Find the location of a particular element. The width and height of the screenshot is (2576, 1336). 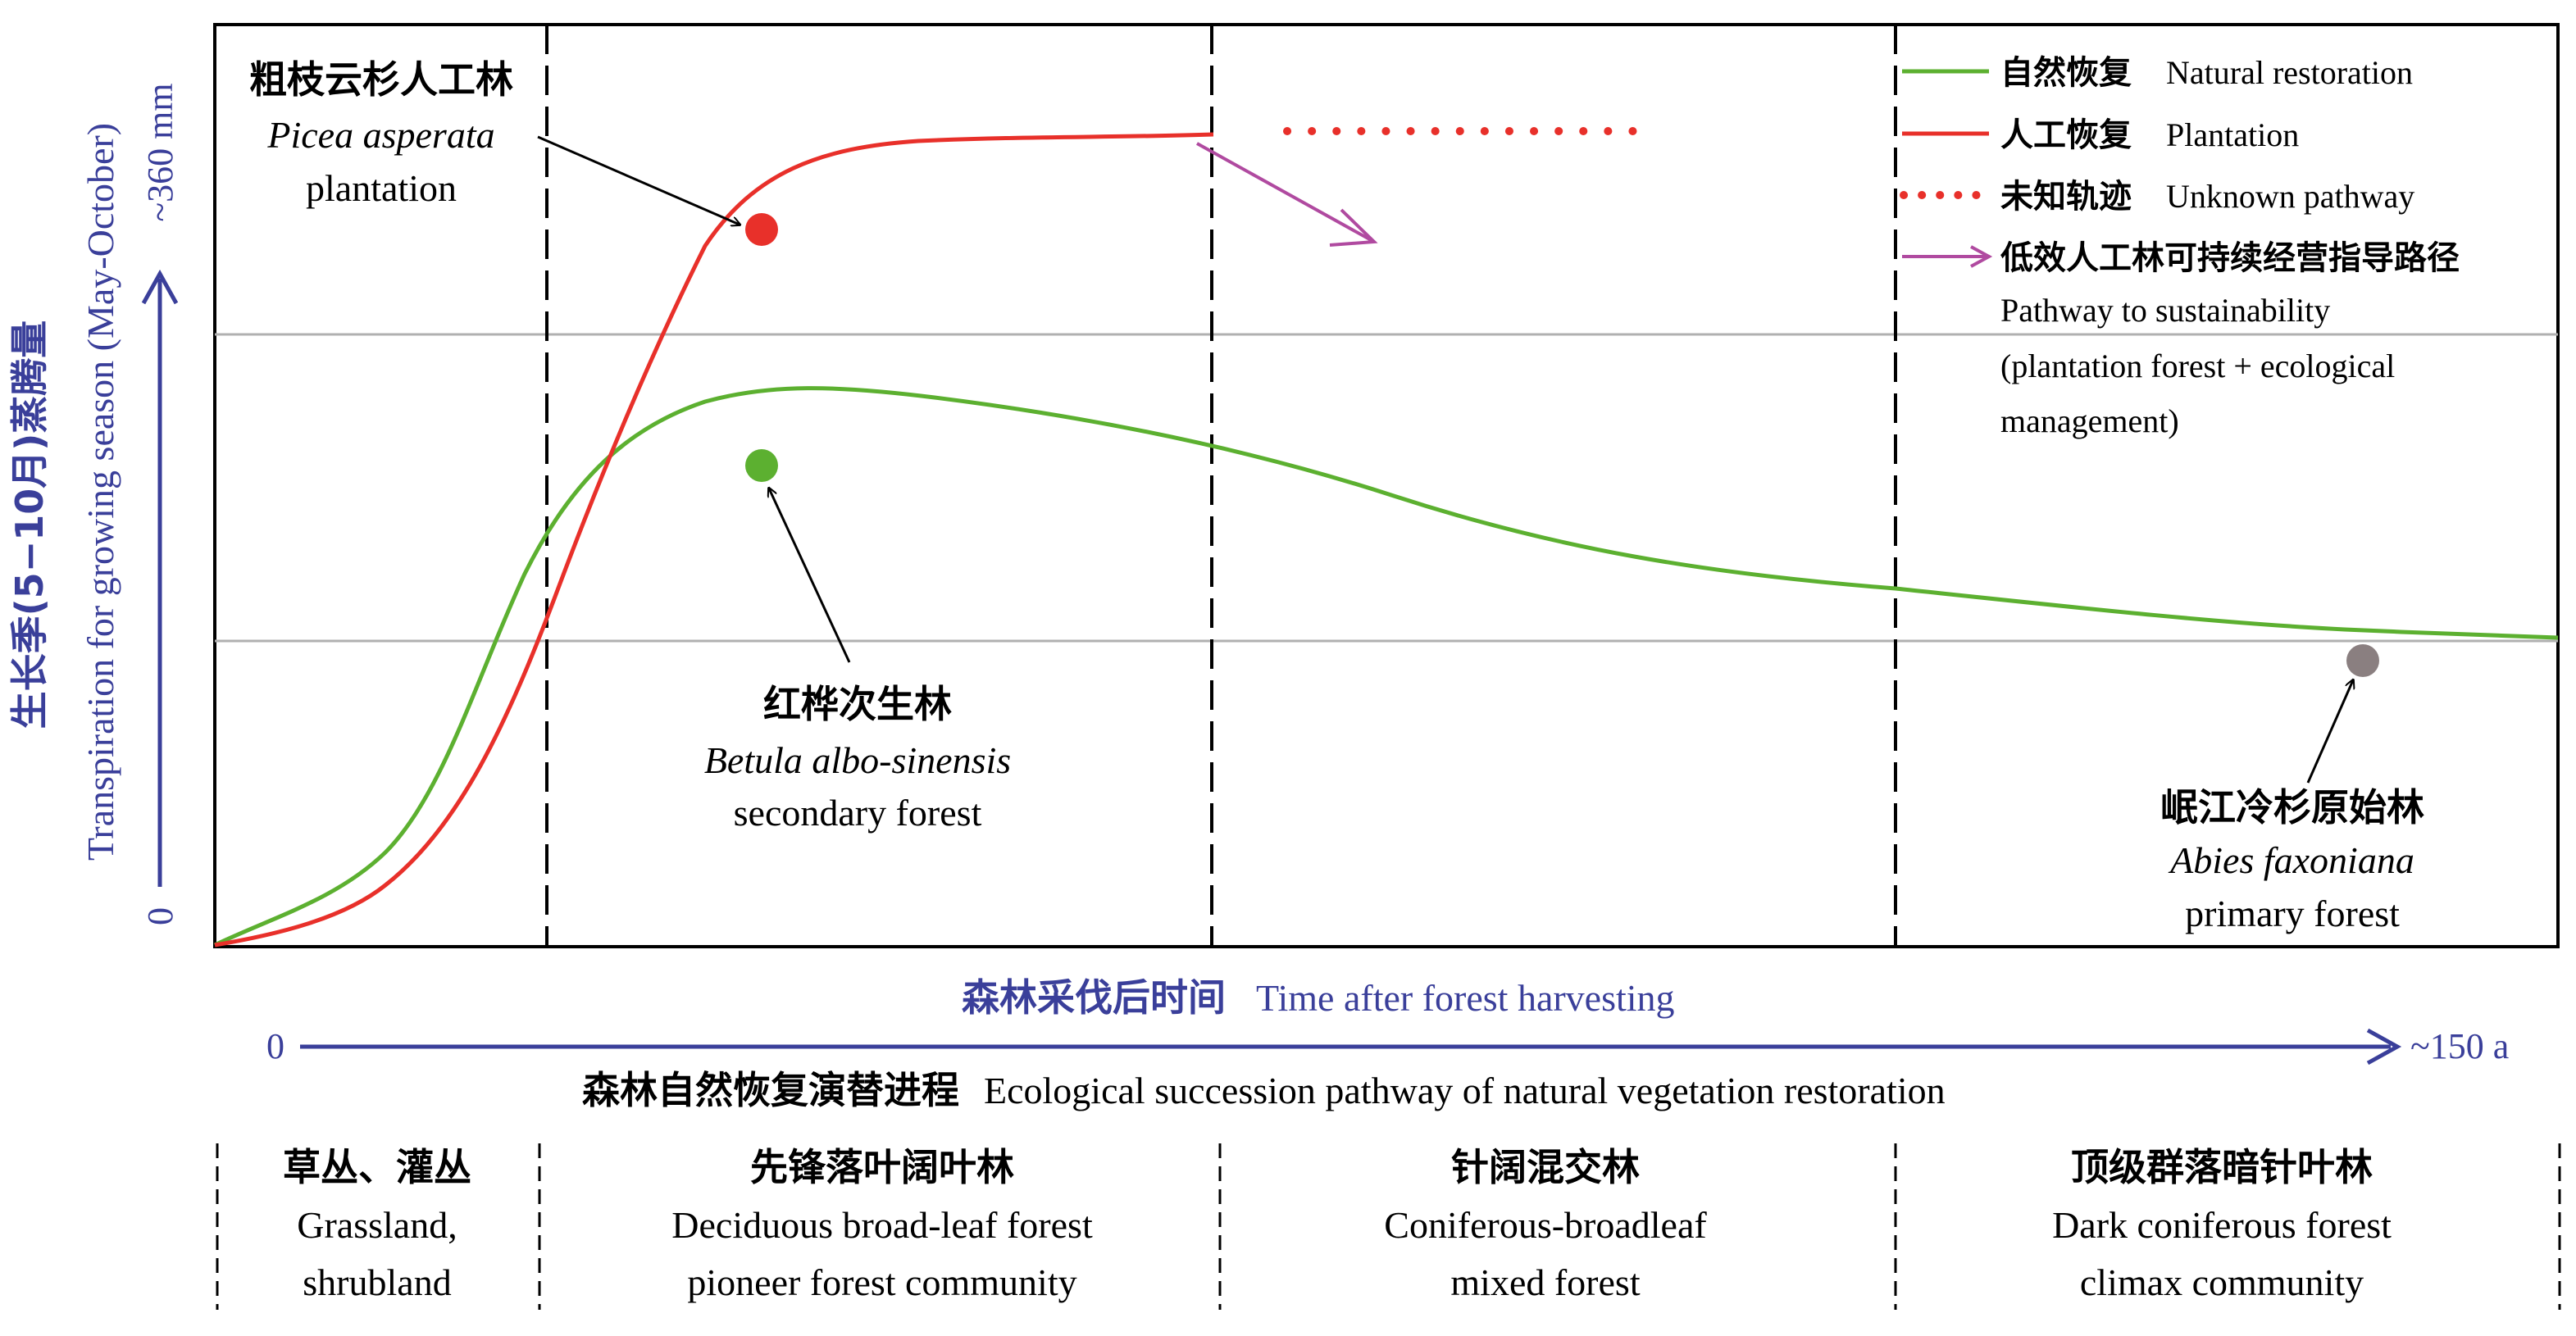

legend-natural-cn: 自然恢复 is located at coordinates (2066, 73).